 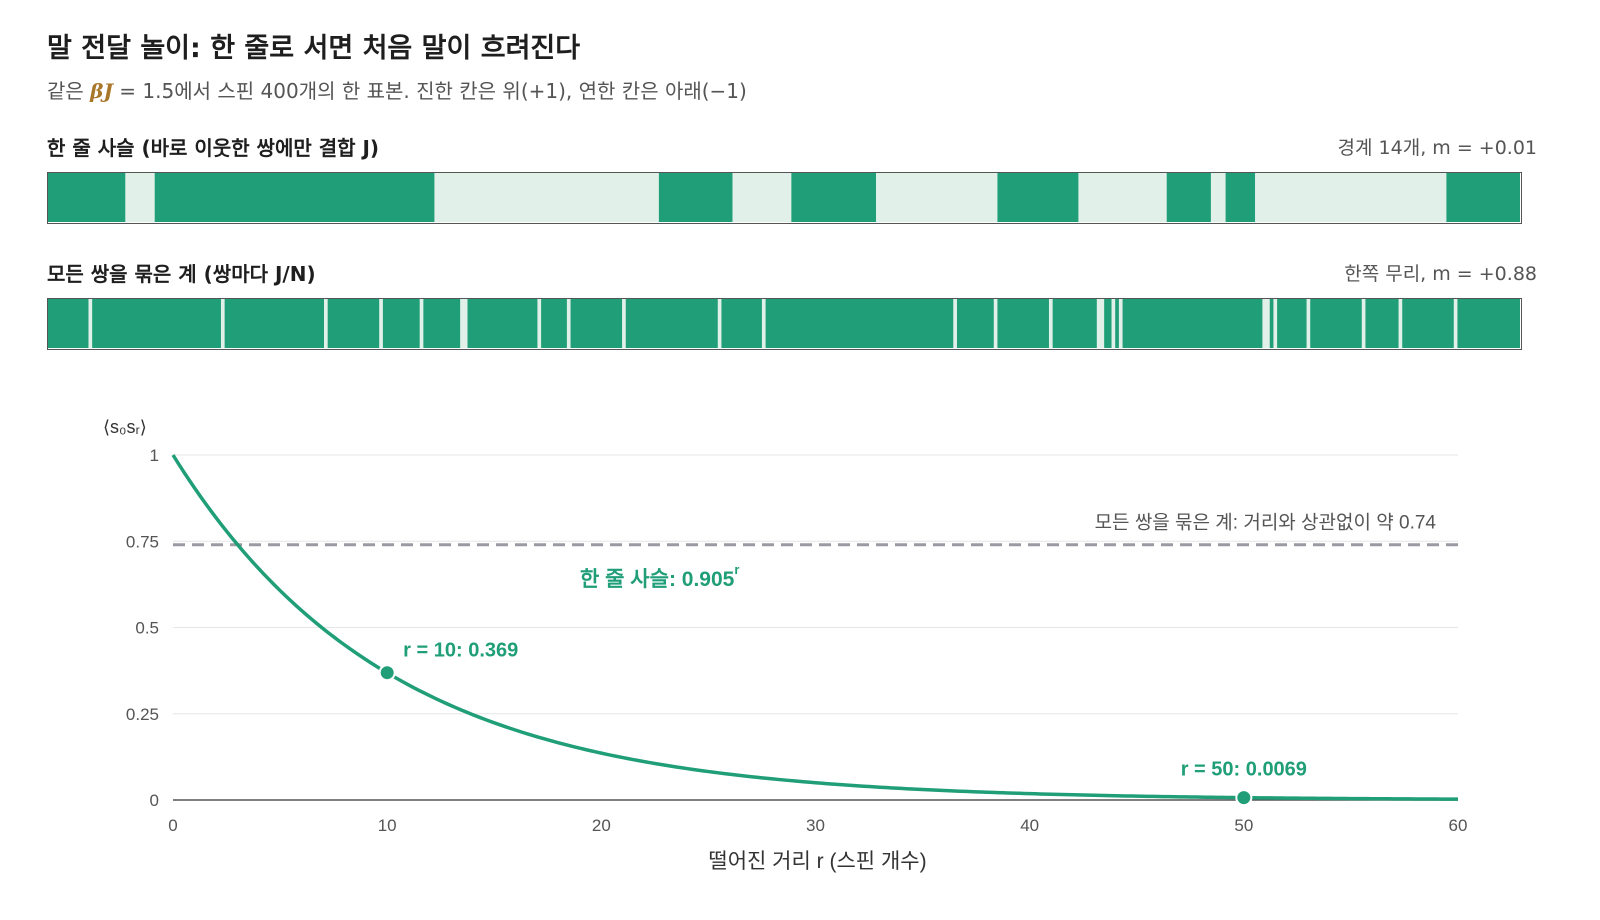 I want to click on y-tick-label: 0.5, so click(x=147, y=628).